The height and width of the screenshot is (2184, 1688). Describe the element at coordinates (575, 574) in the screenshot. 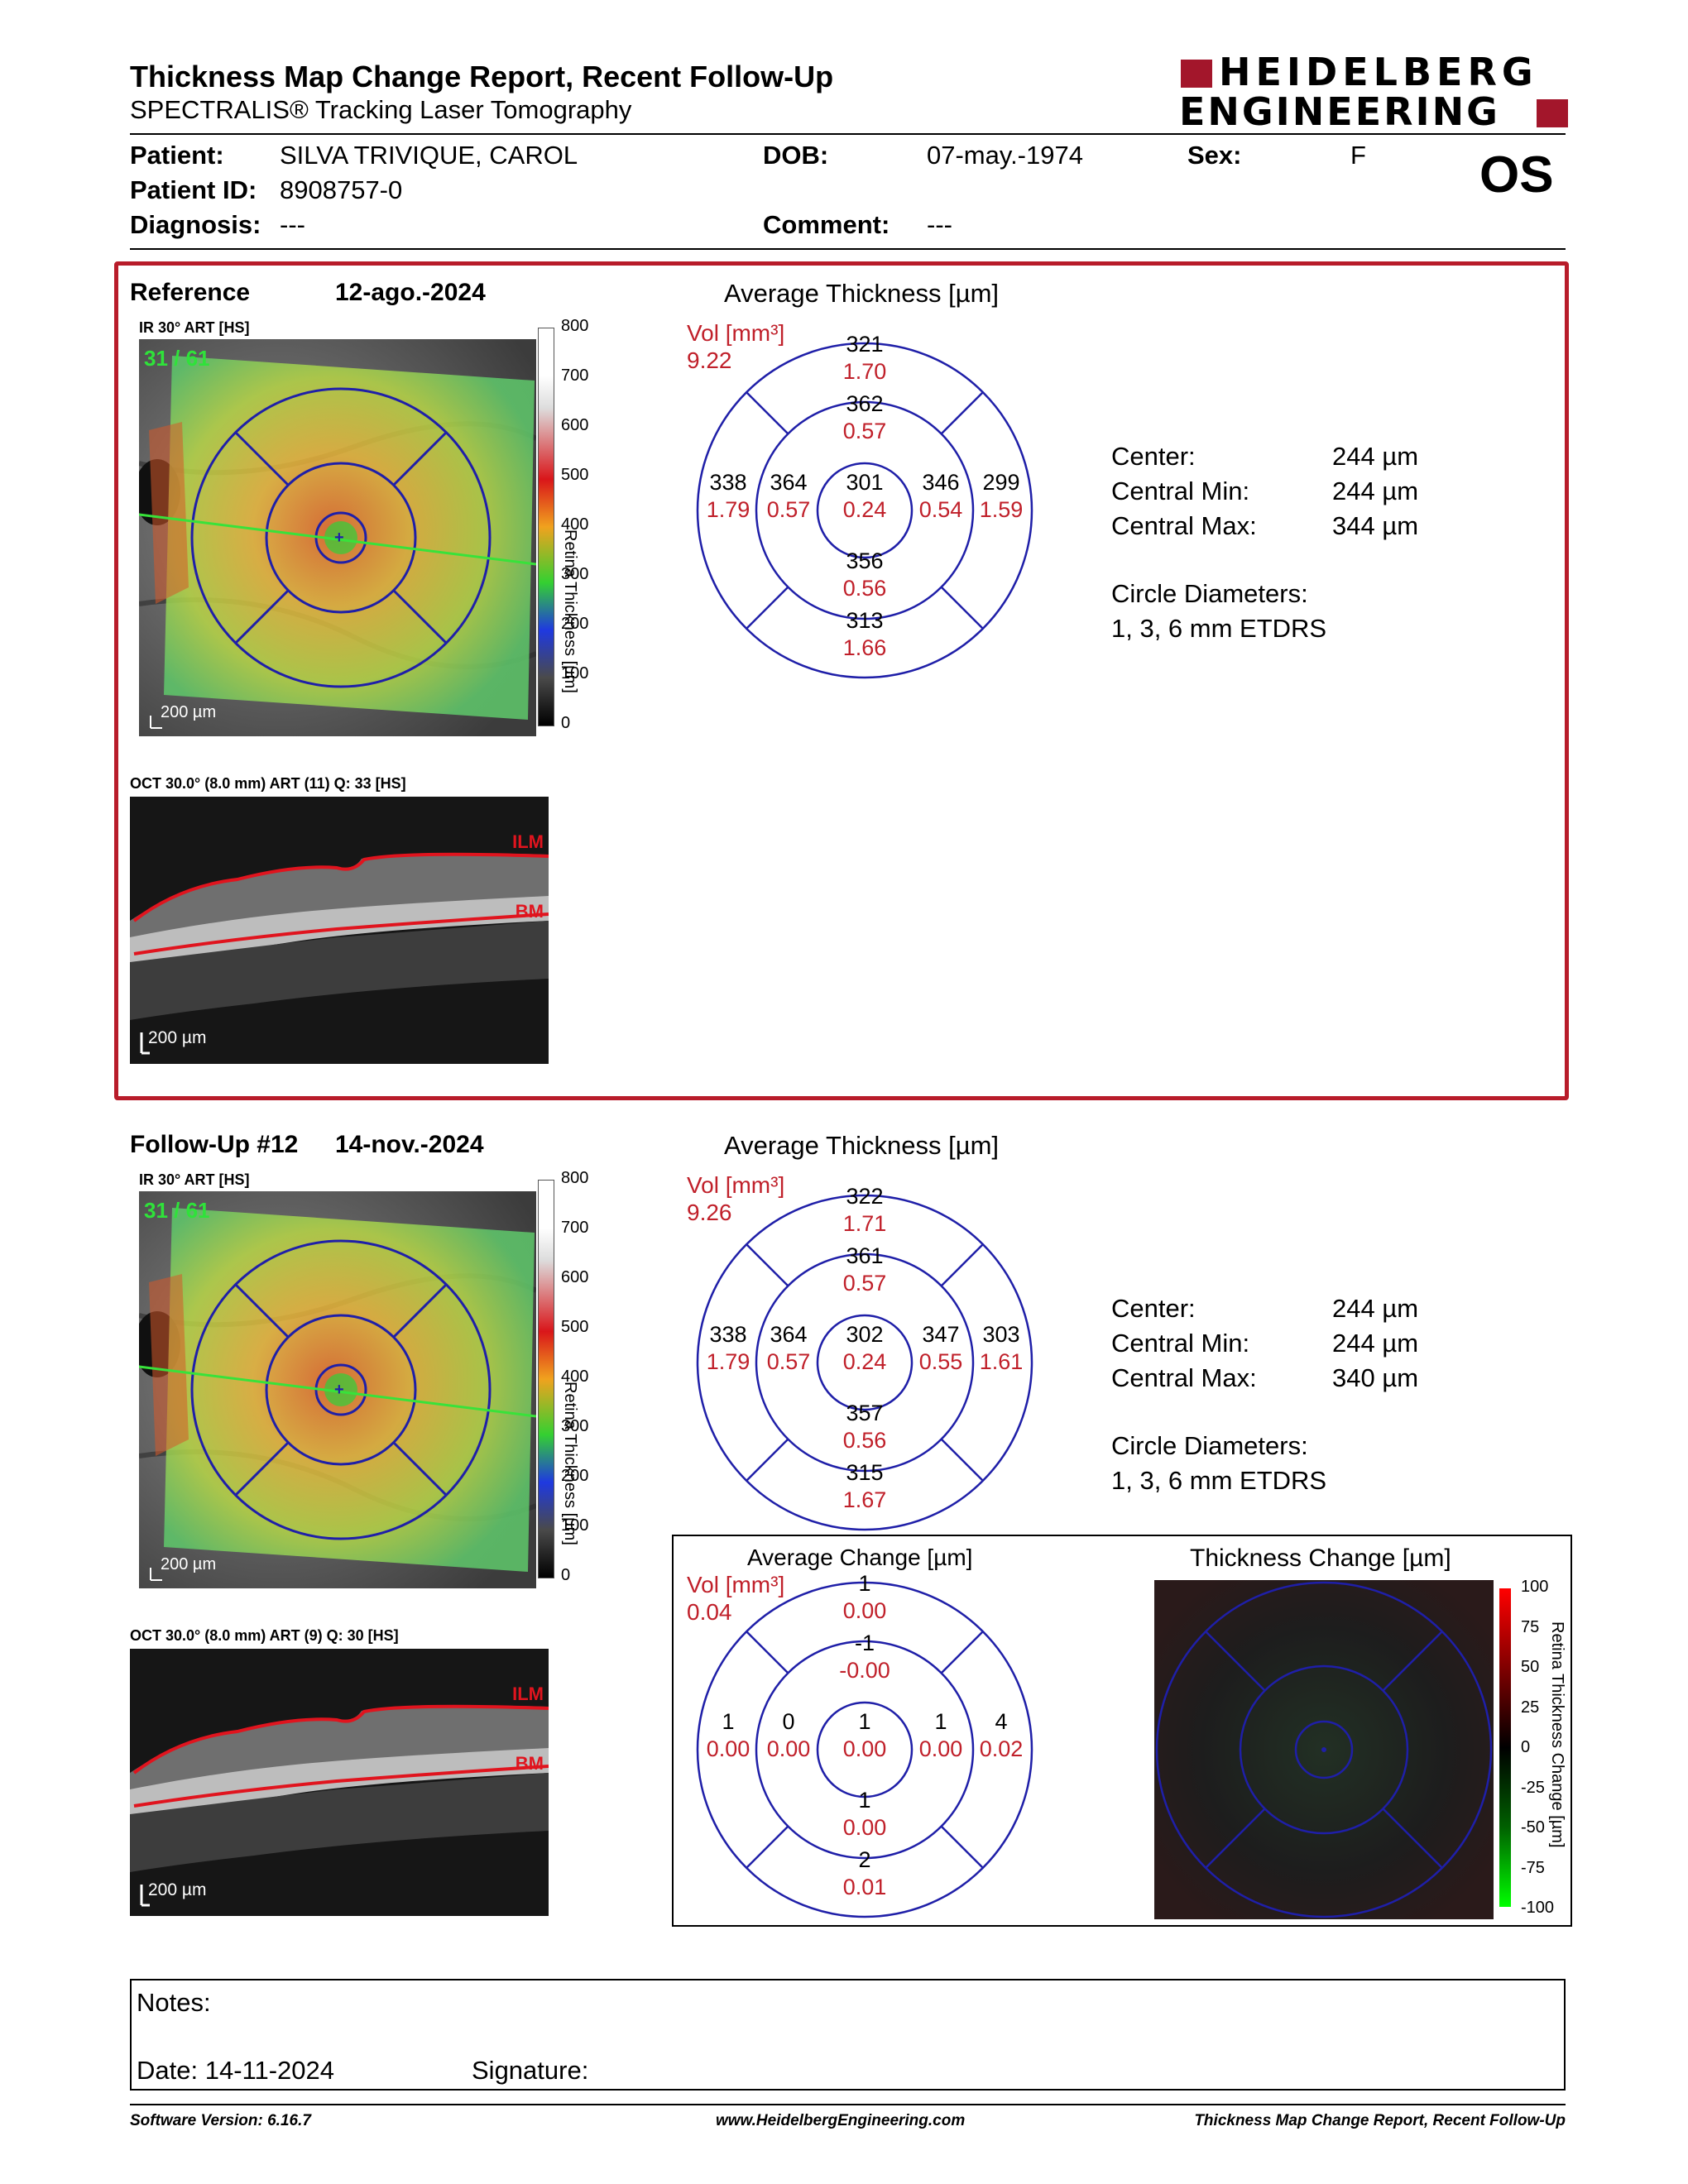

I see `reference-tick: 300` at that location.